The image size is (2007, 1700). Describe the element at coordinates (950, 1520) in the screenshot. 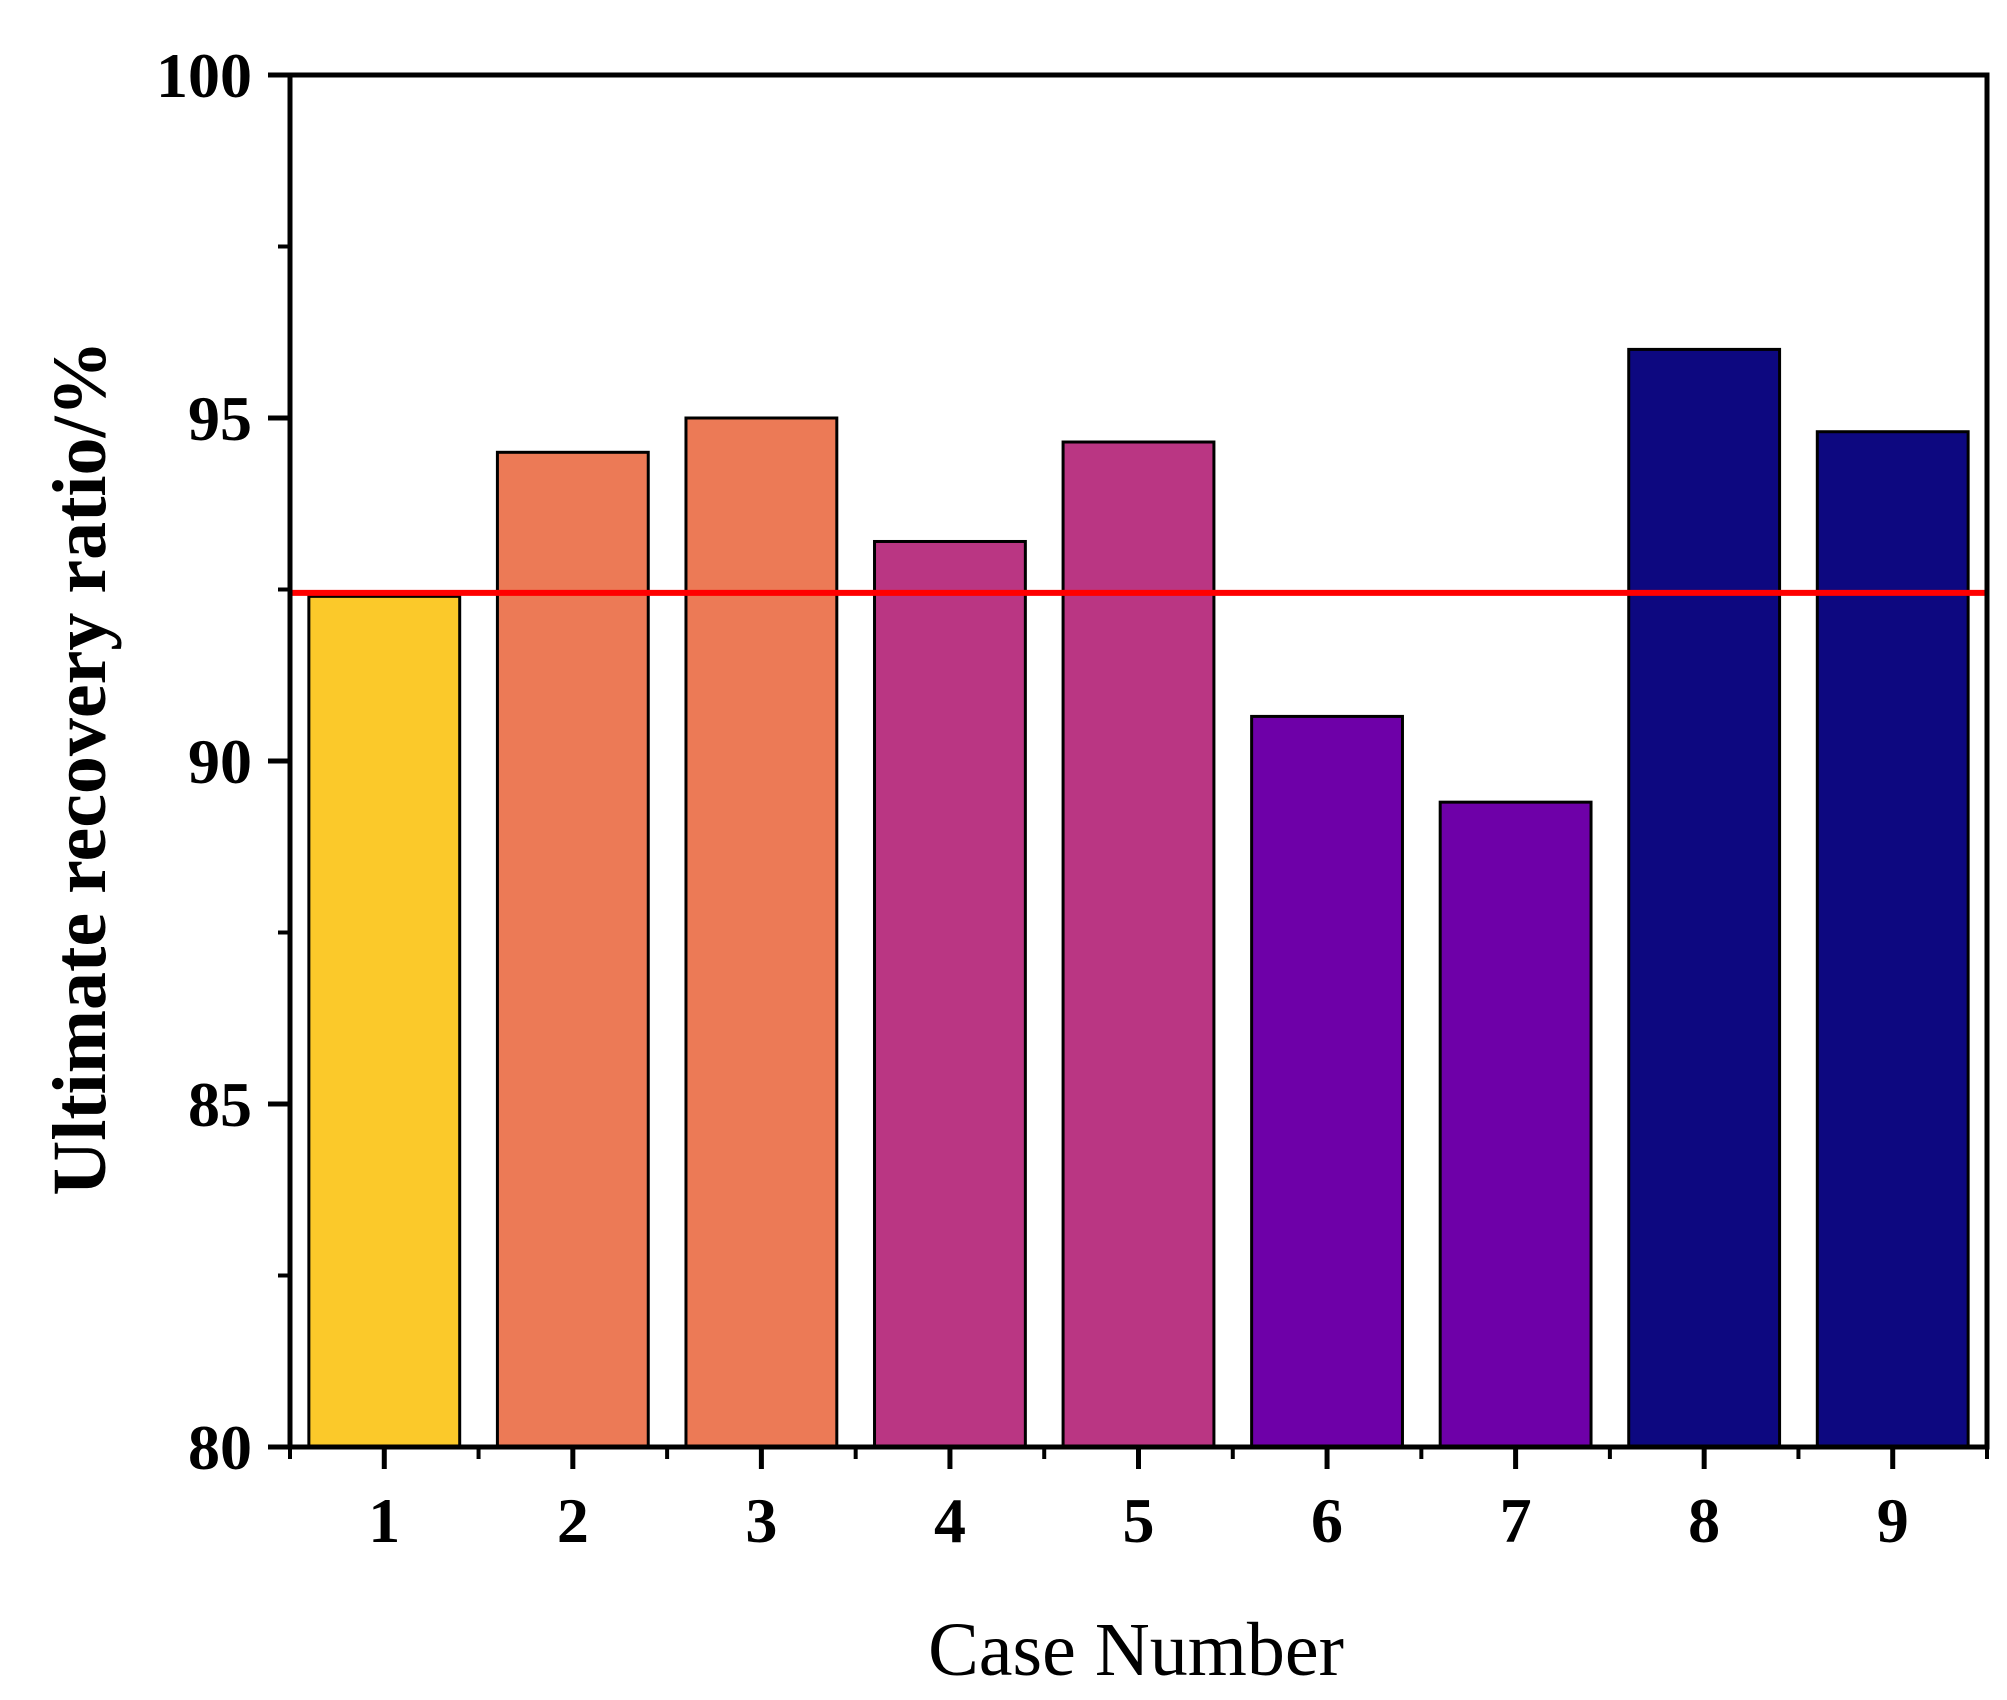

I see `x-tick-label: 4` at that location.